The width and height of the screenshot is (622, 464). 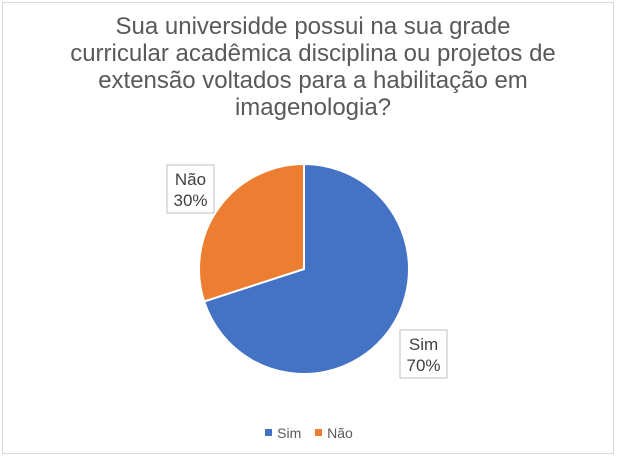 I want to click on legend-label-nao: Não, so click(x=340, y=432).